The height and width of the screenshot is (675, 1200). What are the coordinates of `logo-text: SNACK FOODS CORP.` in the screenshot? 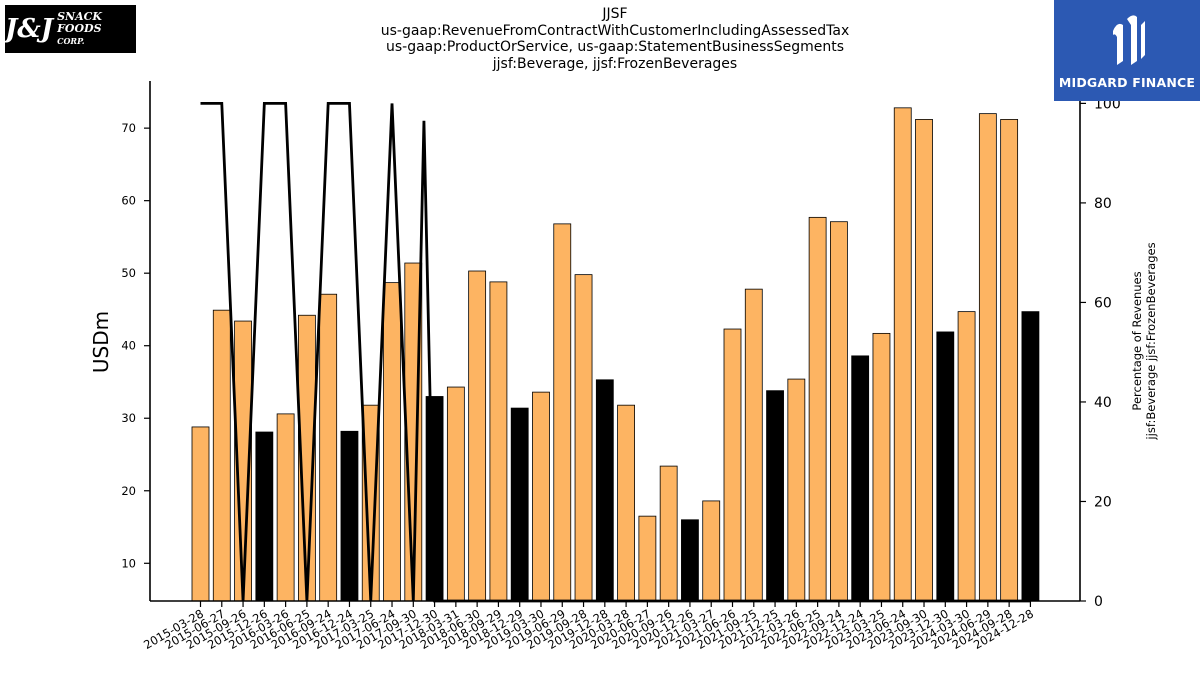 It's located at (96, 29).